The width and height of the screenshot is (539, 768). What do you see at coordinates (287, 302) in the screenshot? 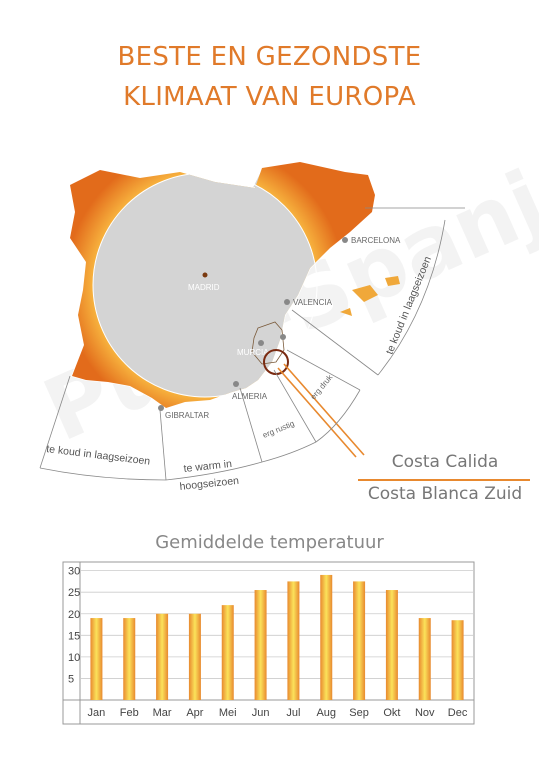
I see `valencia-marker` at bounding box center [287, 302].